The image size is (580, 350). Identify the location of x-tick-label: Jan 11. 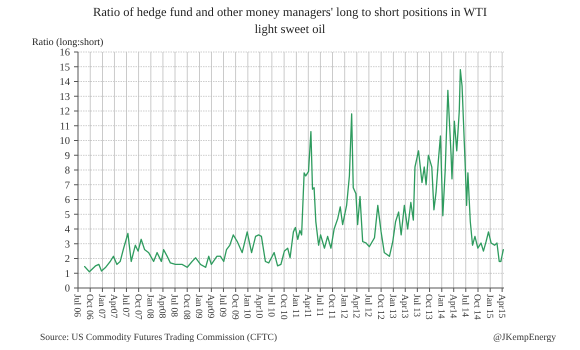
(295, 306).